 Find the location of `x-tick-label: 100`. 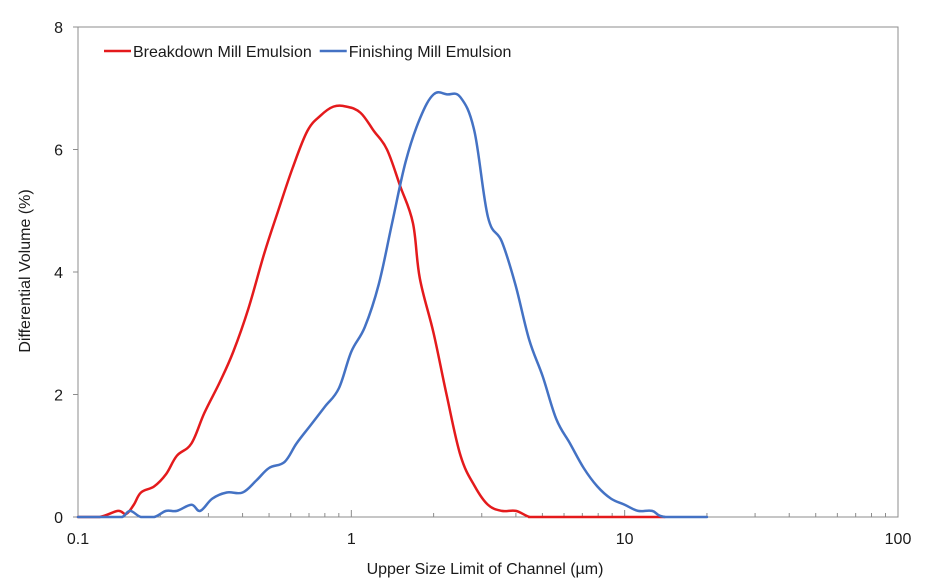

x-tick-label: 100 is located at coordinates (898, 539).